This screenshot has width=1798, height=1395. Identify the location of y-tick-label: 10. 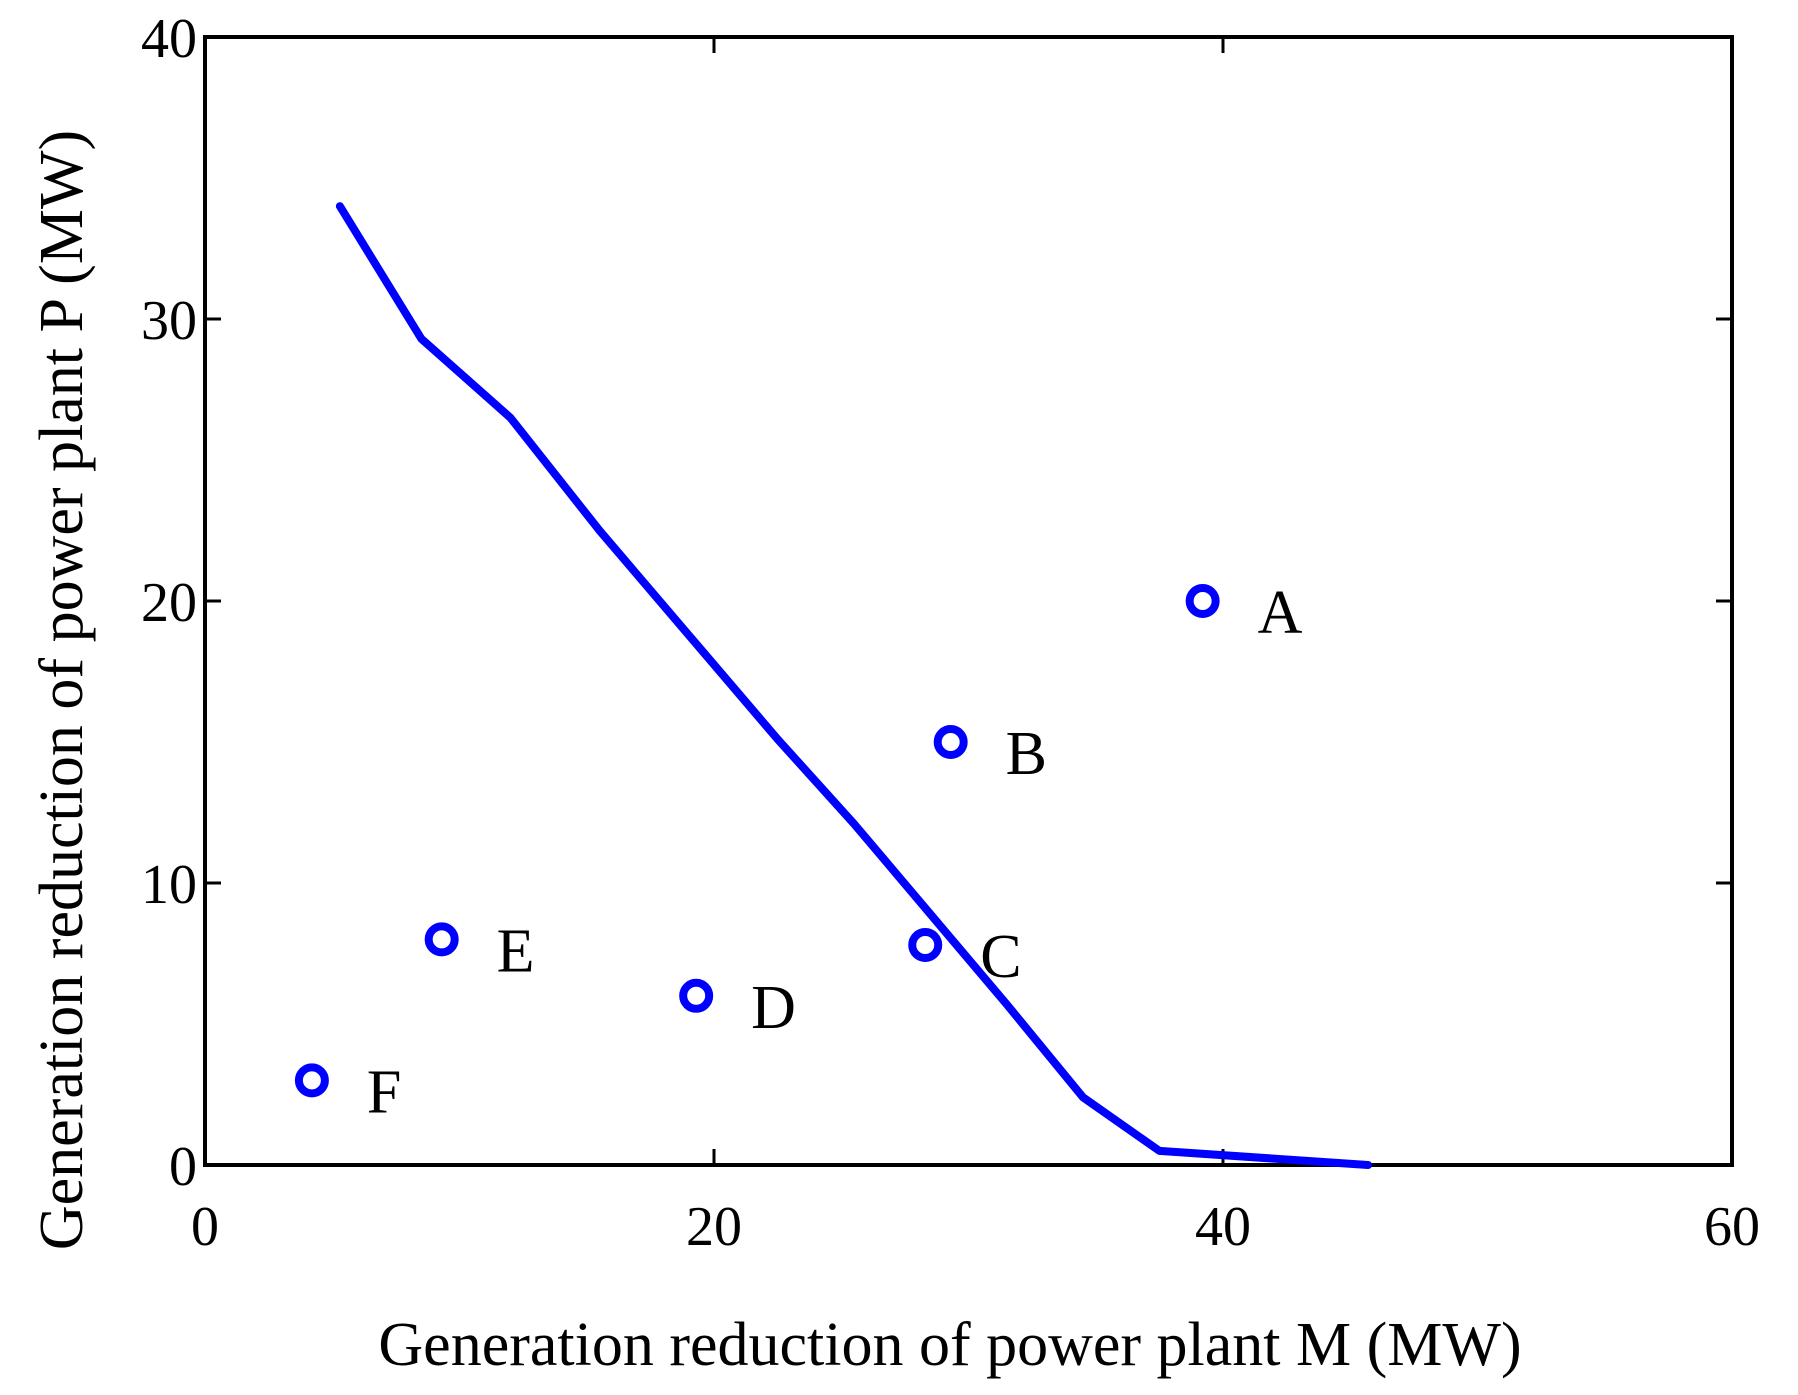
(169, 885).